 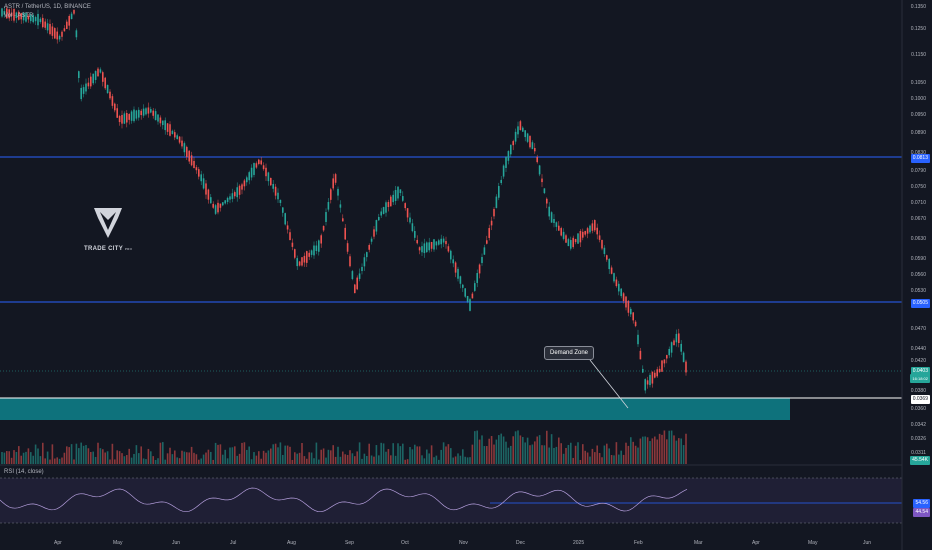 What do you see at coordinates (569, 353) in the screenshot?
I see `demand-zone-label: Demand Zone` at bounding box center [569, 353].